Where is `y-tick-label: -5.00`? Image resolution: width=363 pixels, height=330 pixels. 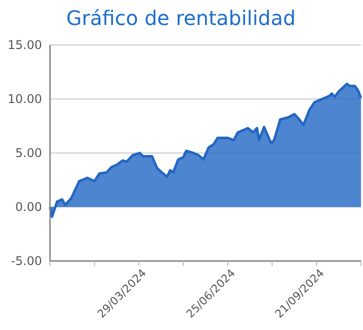 y-tick-label: -5.00 is located at coordinates (26, 261).